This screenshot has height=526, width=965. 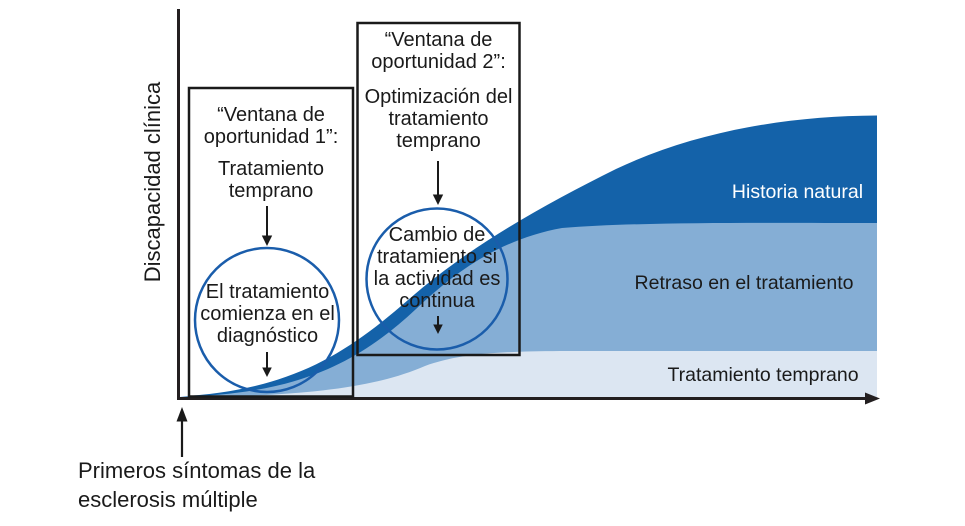 I want to click on window-2-title: “Ventana de oportunidad 2”:, so click(x=438, y=51).